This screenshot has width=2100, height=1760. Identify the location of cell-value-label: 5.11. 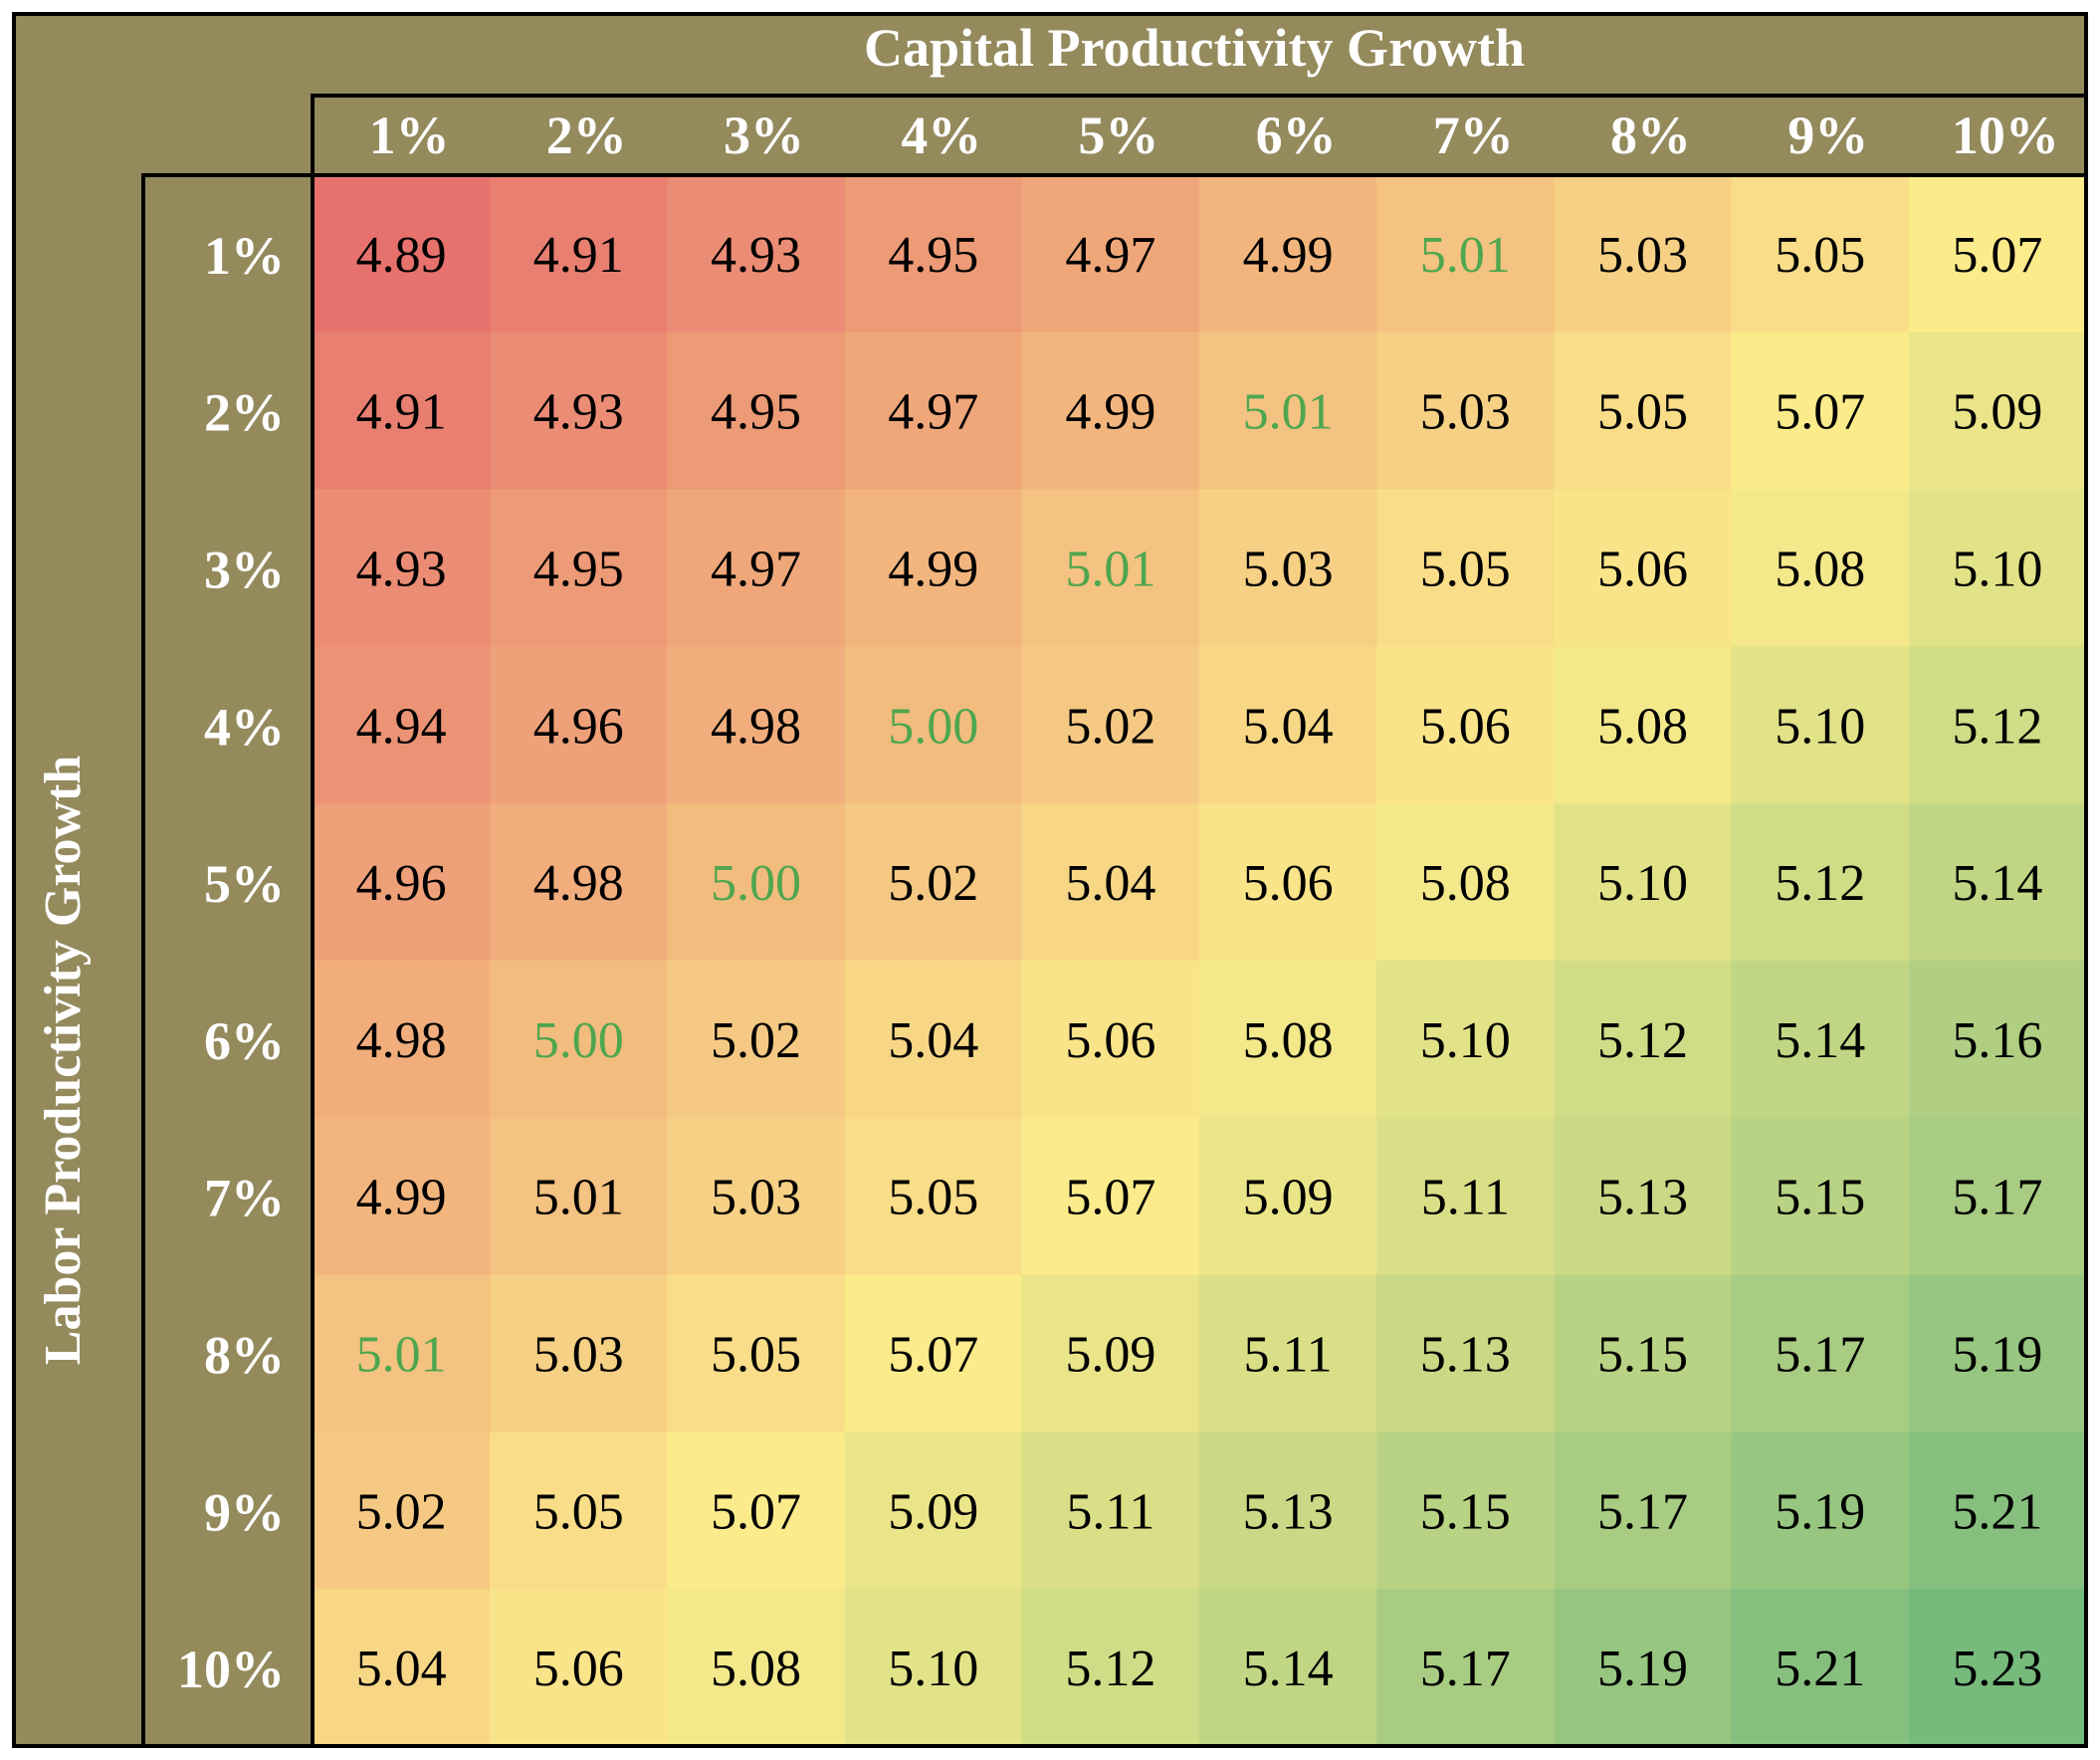
(1110, 1512).